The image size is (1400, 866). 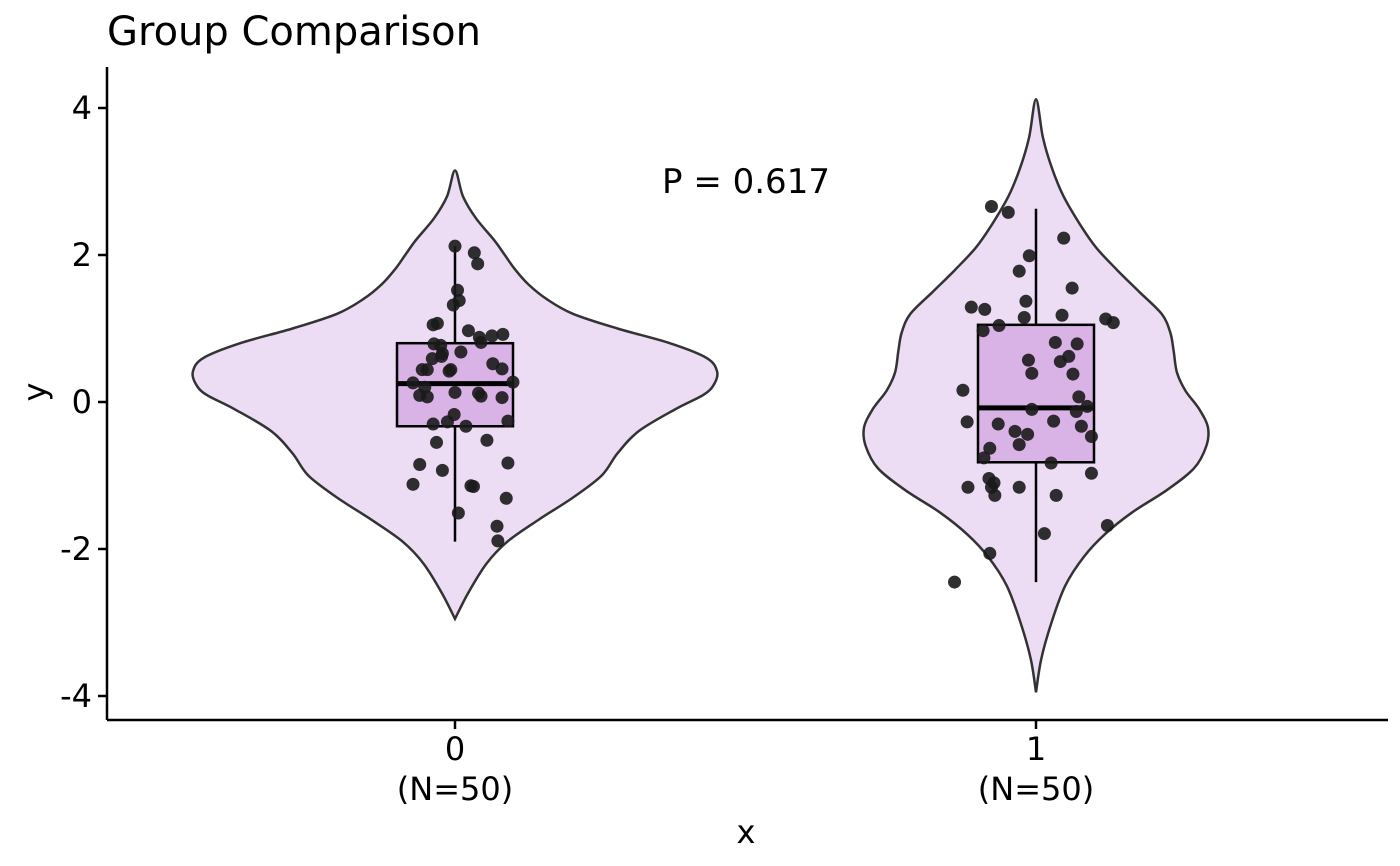 I want to click on y-axis-ticks: -4 -2 0 2 4, so click(x=83, y=402).